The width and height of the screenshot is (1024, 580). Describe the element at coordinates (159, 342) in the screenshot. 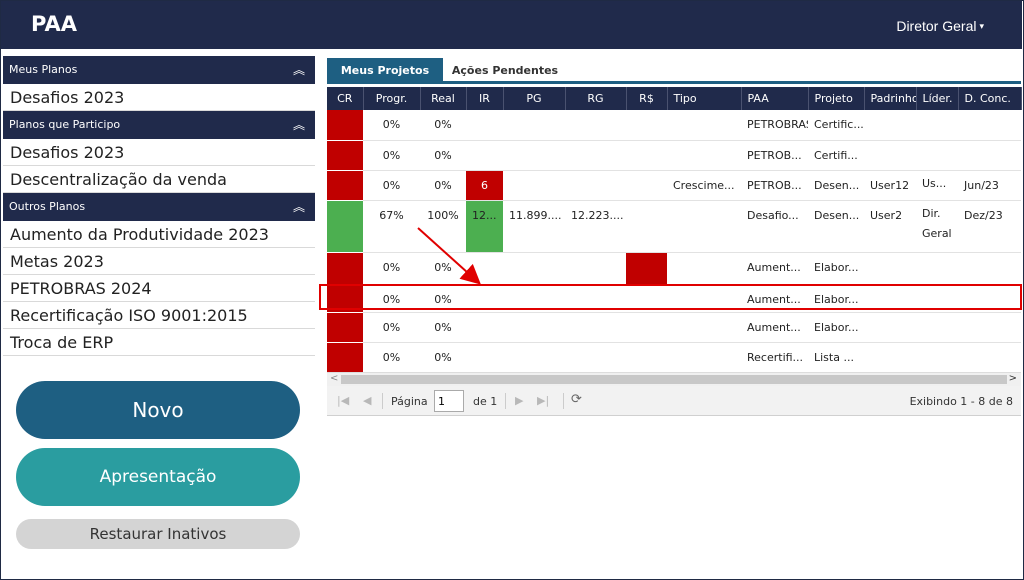

I see `sidebar-plan-item: Troca de ERP` at that location.